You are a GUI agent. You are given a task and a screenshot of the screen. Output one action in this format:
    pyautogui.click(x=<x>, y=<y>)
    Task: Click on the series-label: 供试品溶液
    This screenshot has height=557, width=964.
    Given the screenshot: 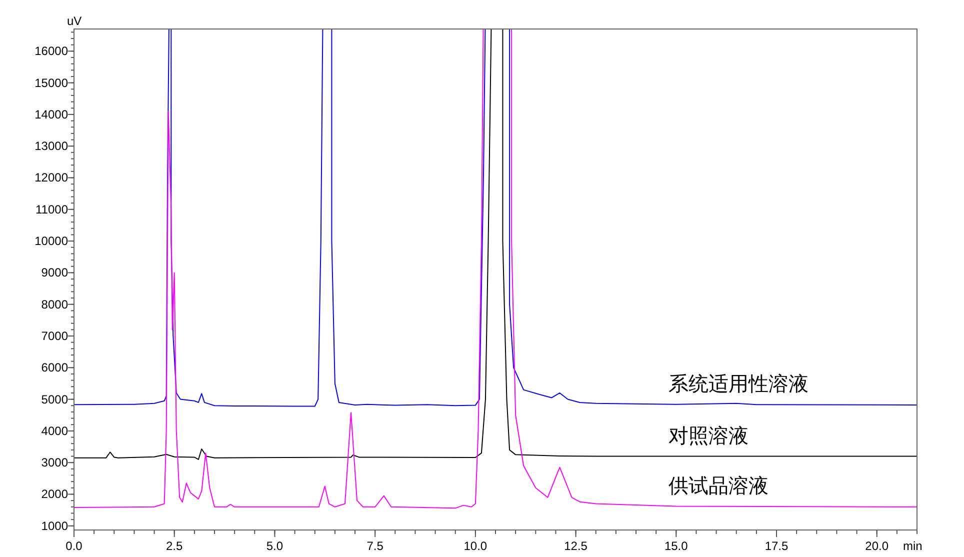 What is the action you would take?
    pyautogui.click(x=718, y=486)
    